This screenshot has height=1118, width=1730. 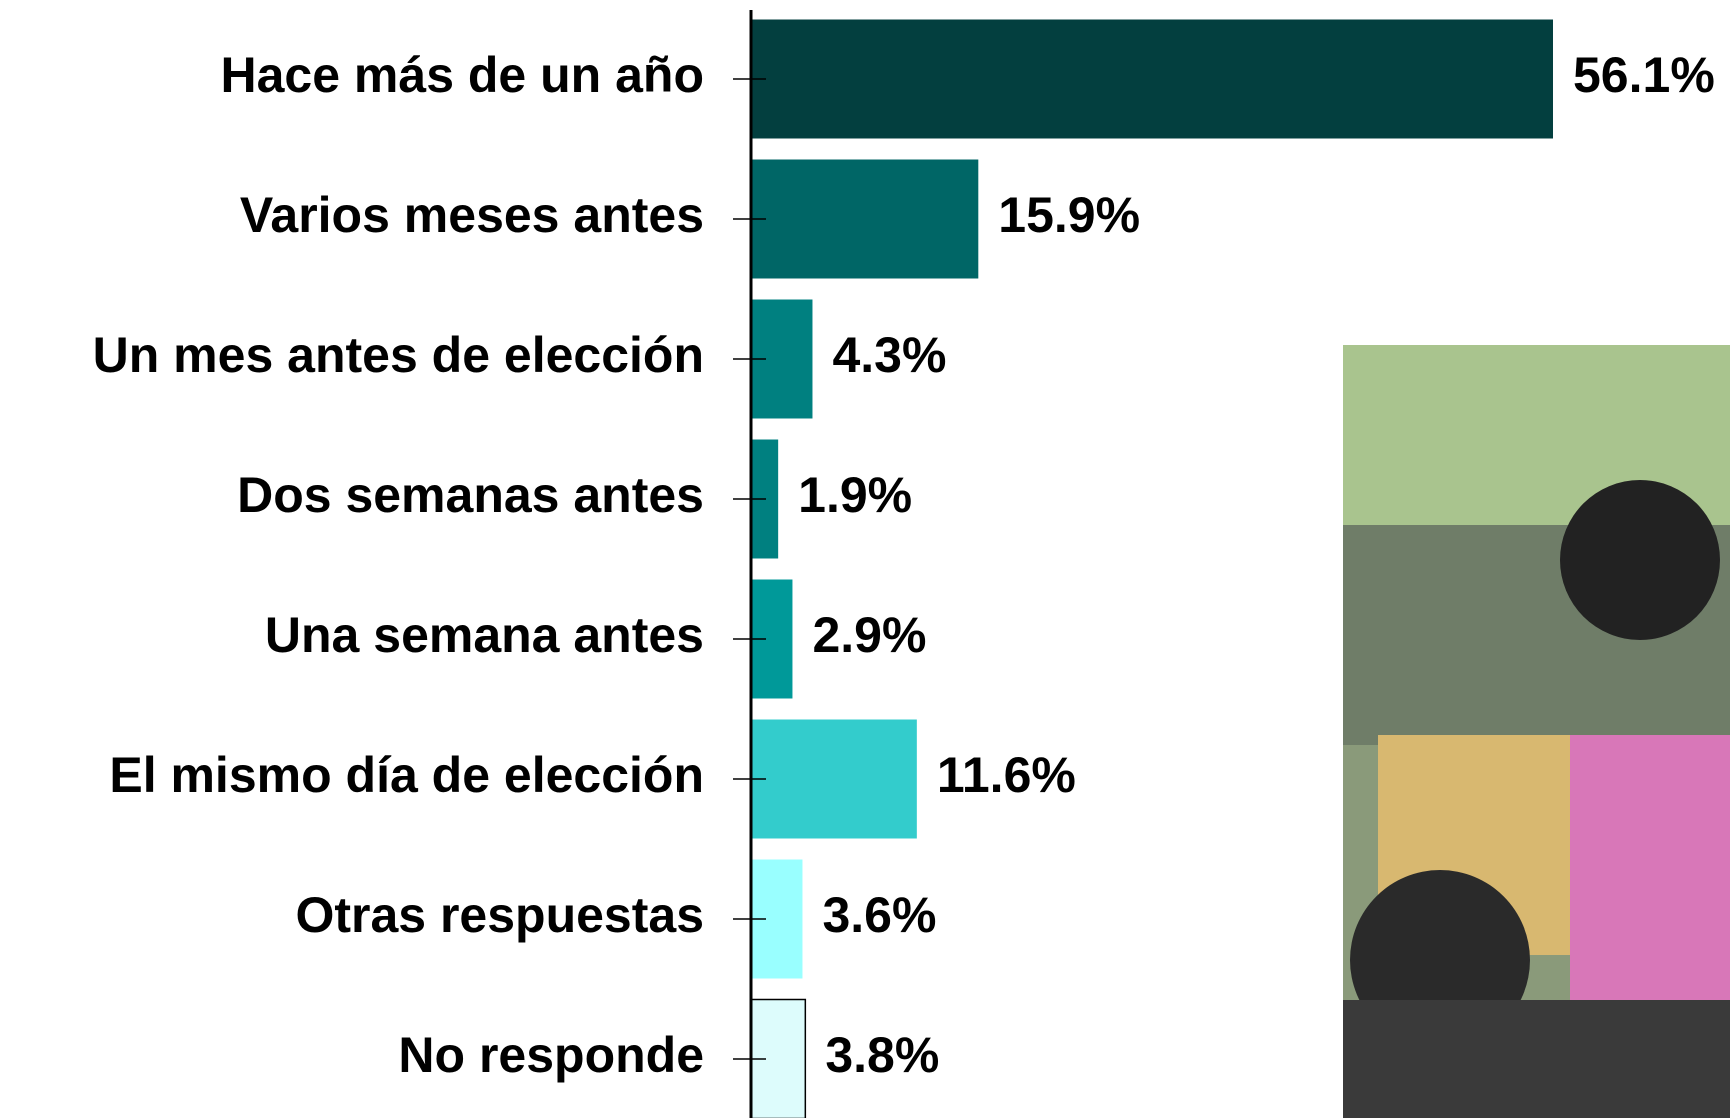 What do you see at coordinates (869, 635) in the screenshot?
I see `value-label: 2.9%` at bounding box center [869, 635].